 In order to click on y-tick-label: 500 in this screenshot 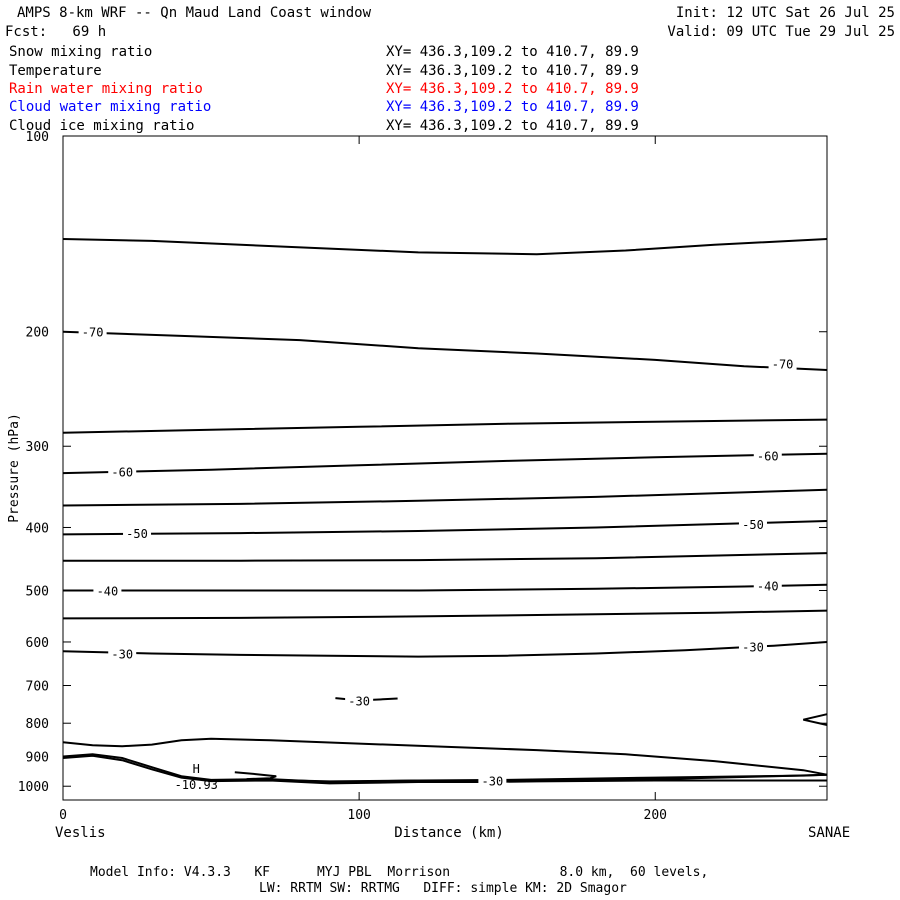, I will do `click(37, 591)`.